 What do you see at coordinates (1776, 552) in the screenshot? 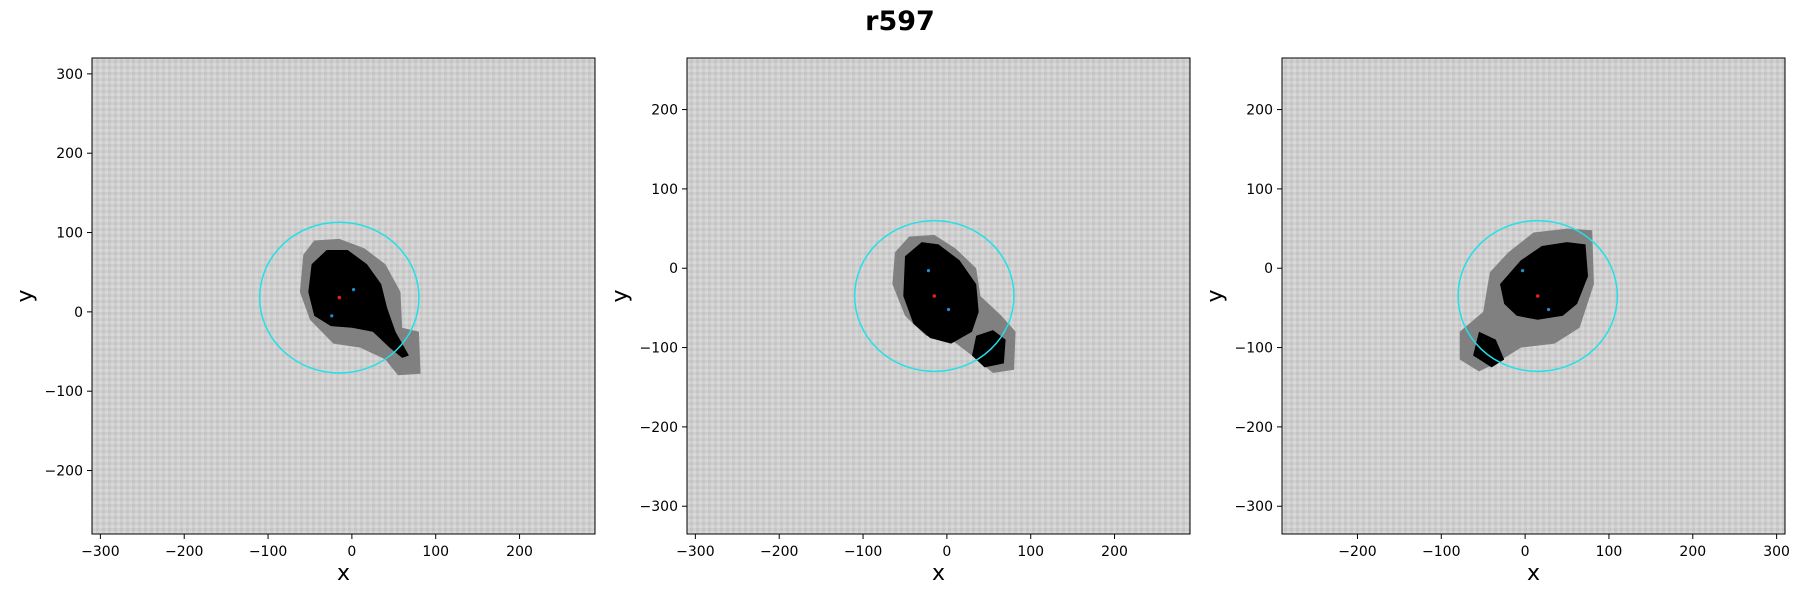
I see `x-tick-label: 300` at bounding box center [1776, 552].